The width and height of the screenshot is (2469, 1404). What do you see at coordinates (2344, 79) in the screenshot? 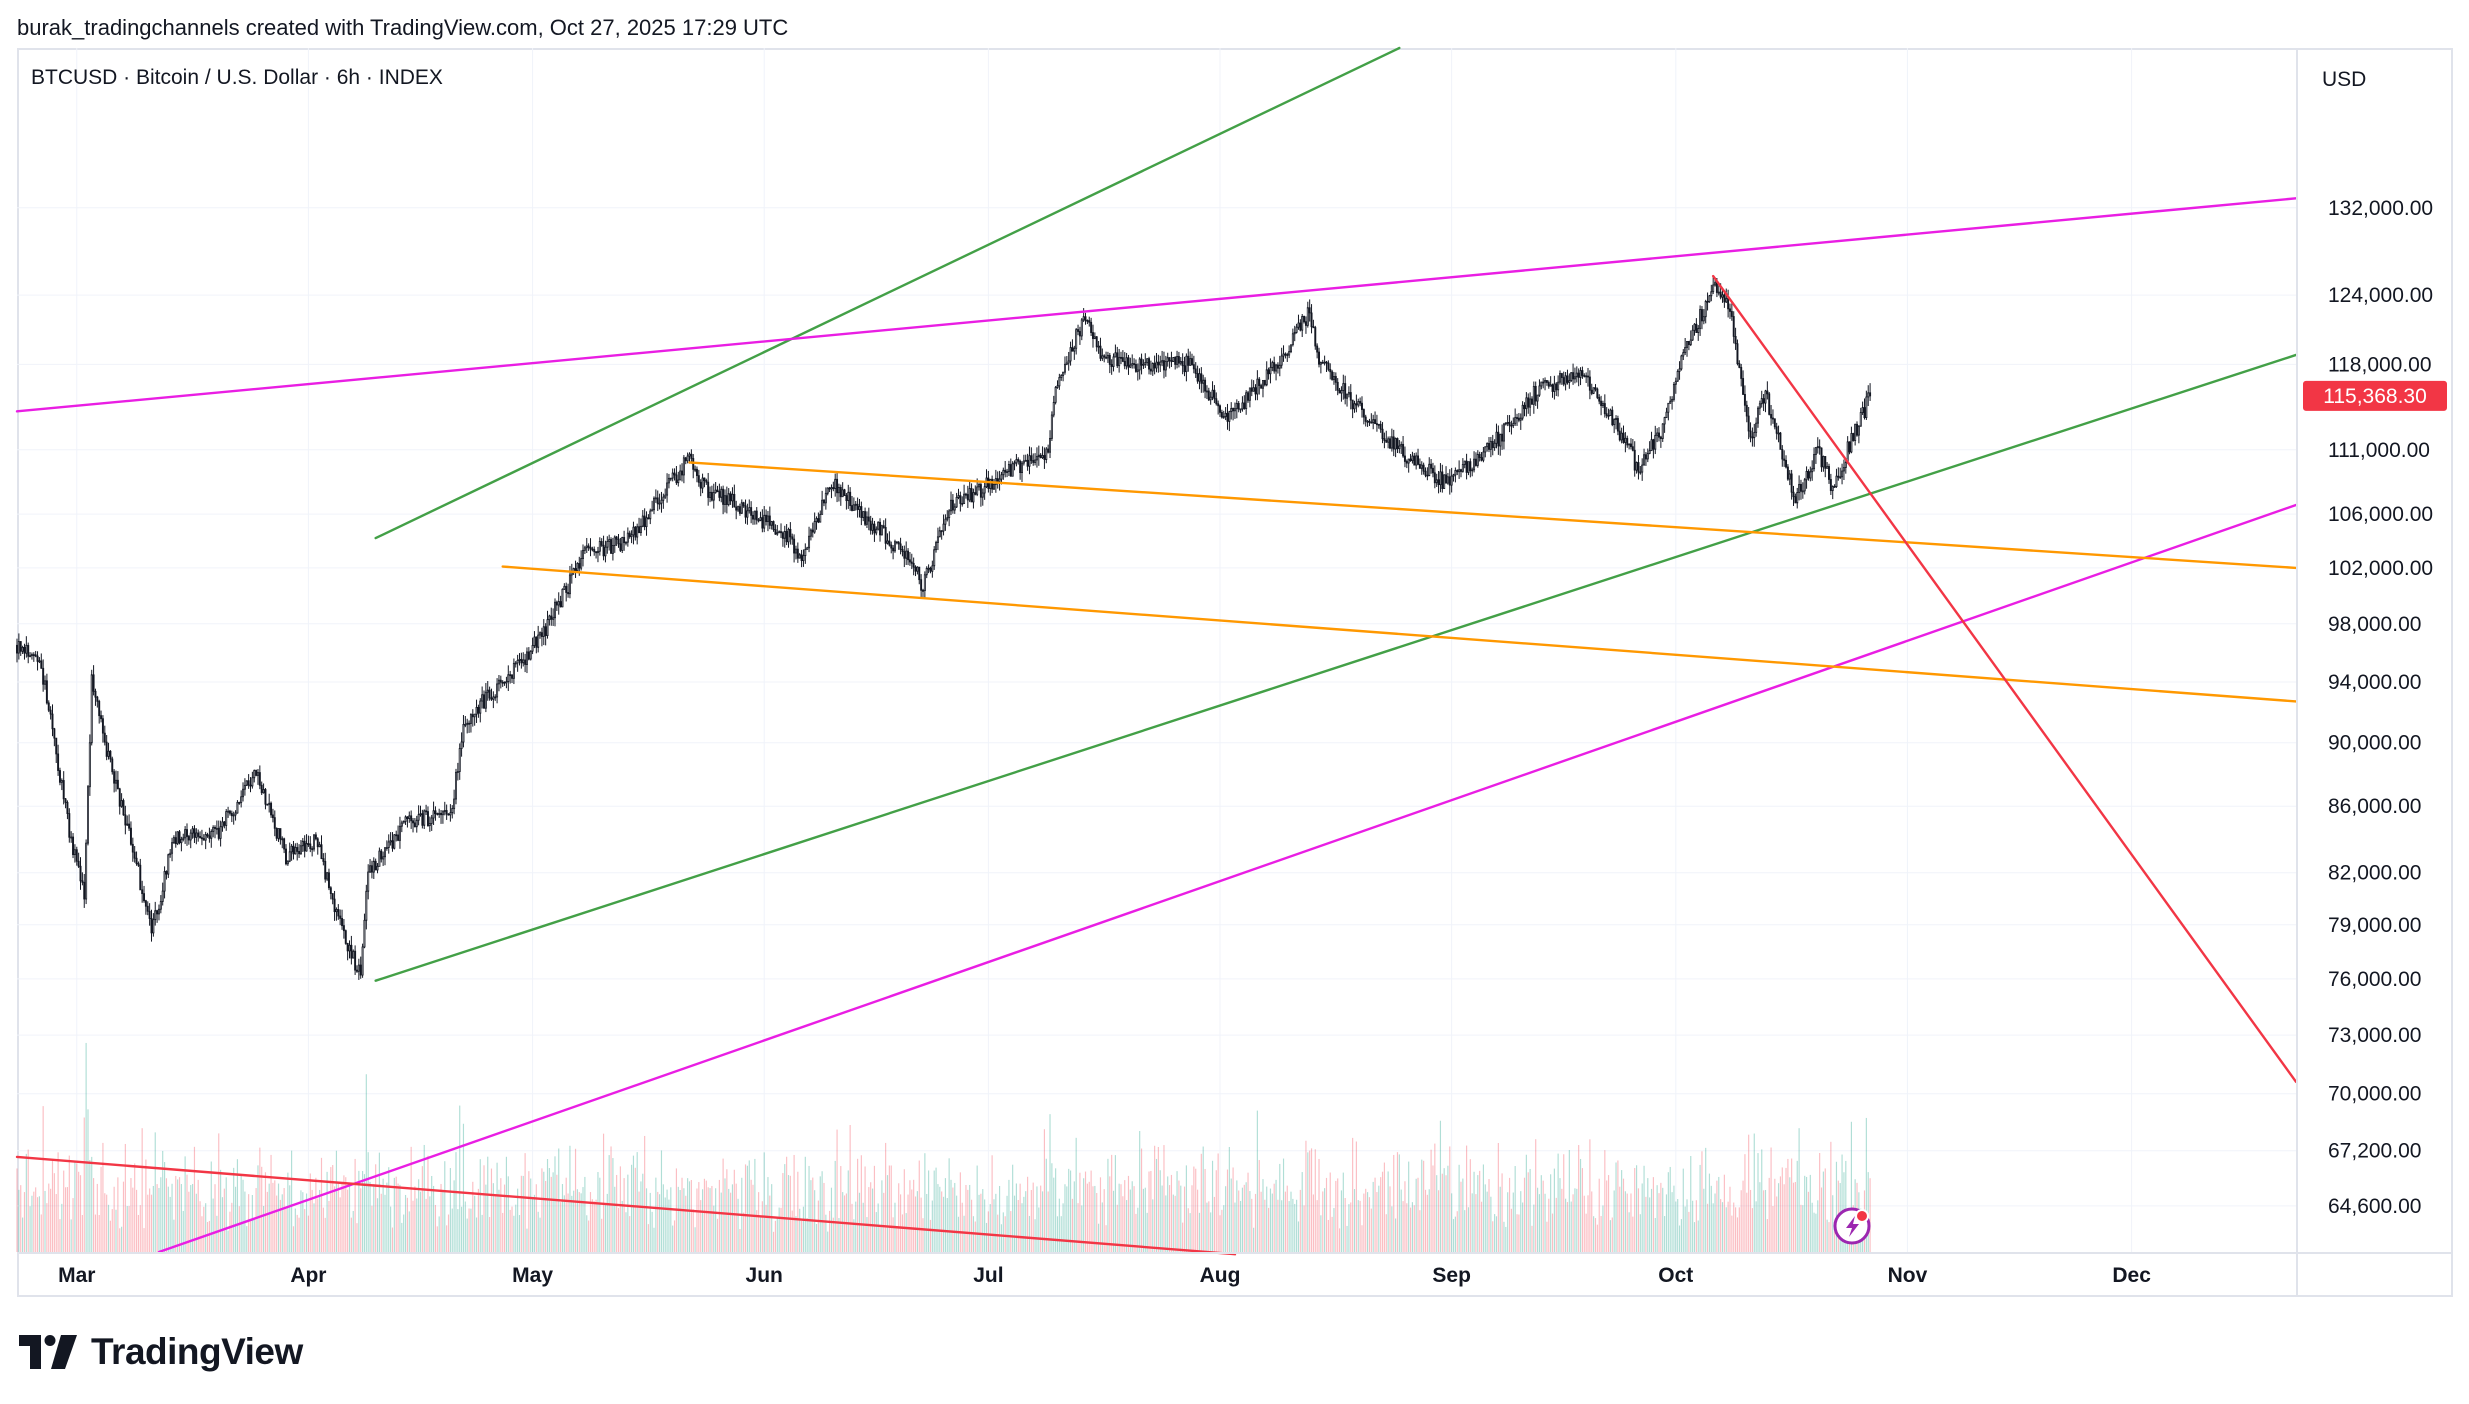
I see `currency-label: USD` at bounding box center [2344, 79].